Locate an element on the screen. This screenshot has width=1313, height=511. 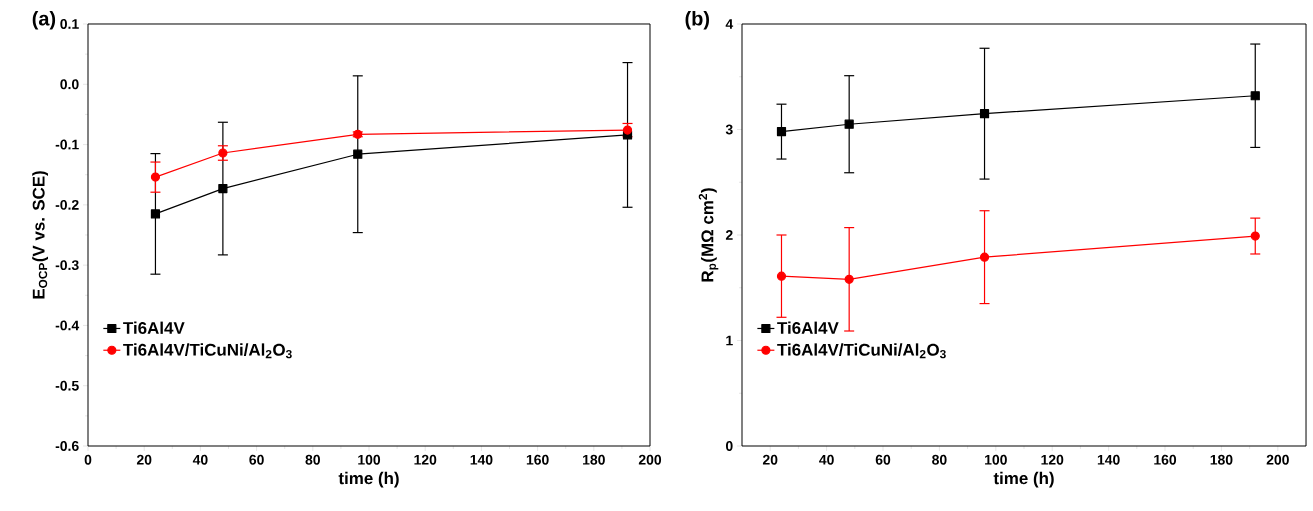
y-tick-label: 2 is located at coordinates (729, 235).